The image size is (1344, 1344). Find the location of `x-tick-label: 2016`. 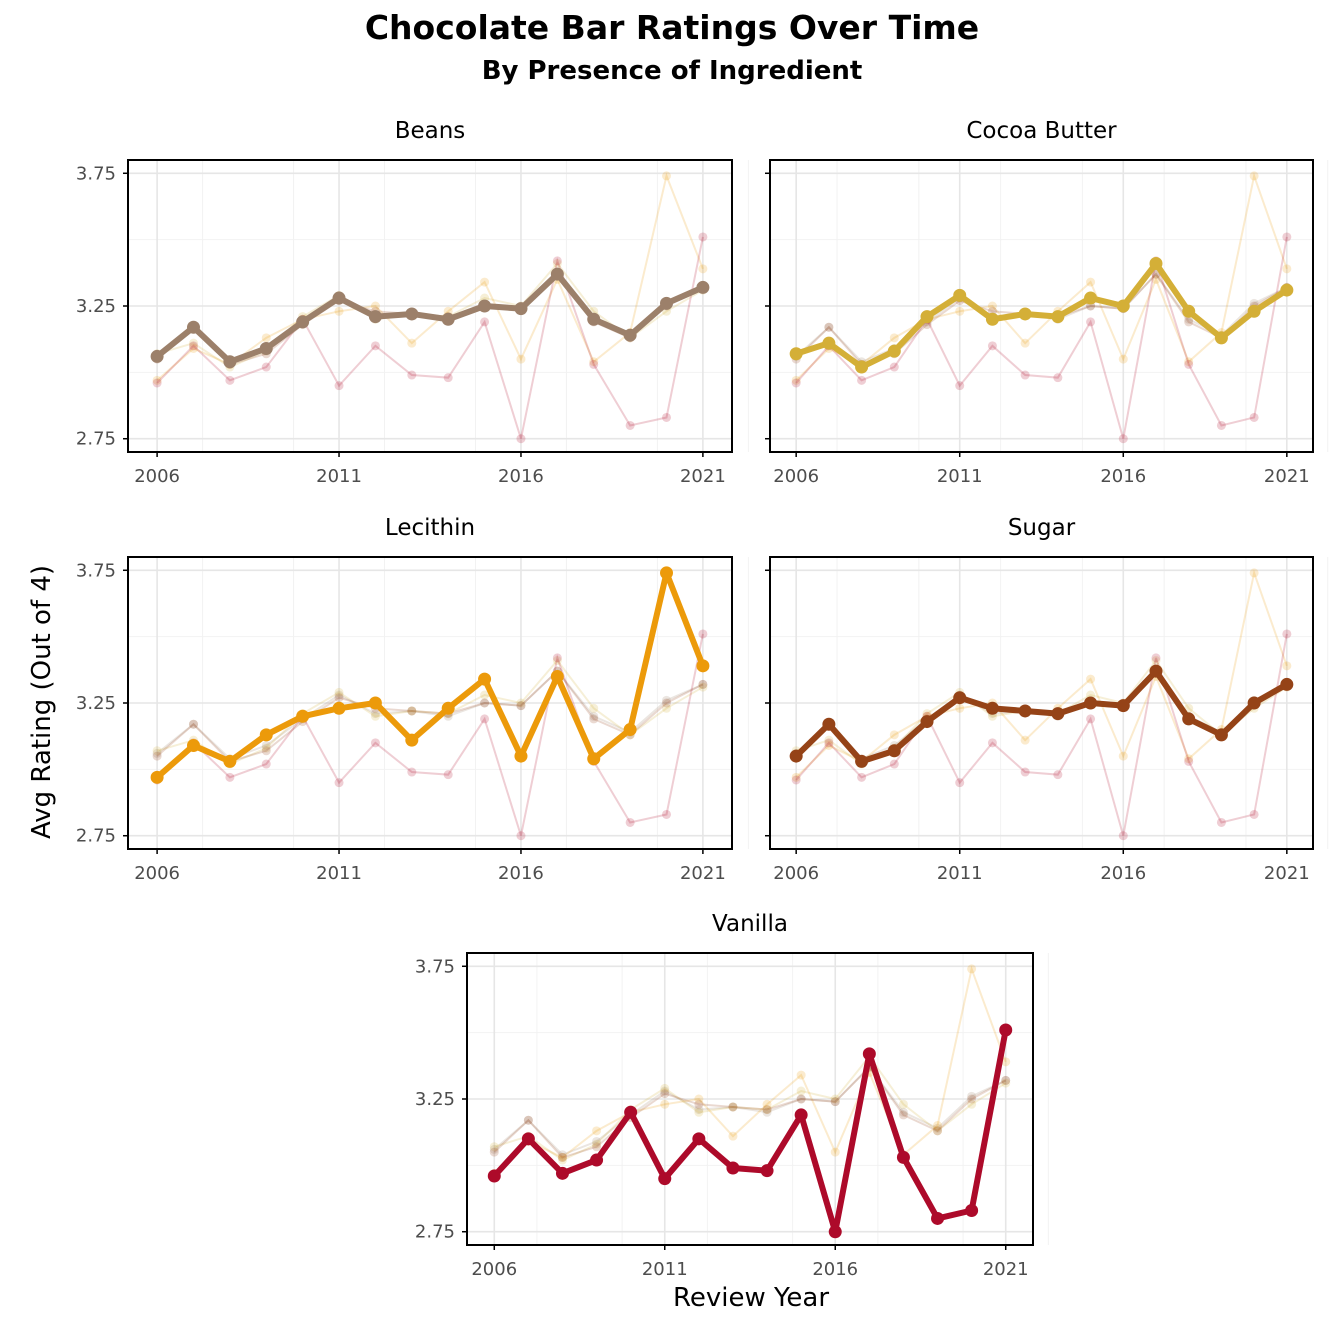

x-tick-label: 2016 is located at coordinates (1123, 476).